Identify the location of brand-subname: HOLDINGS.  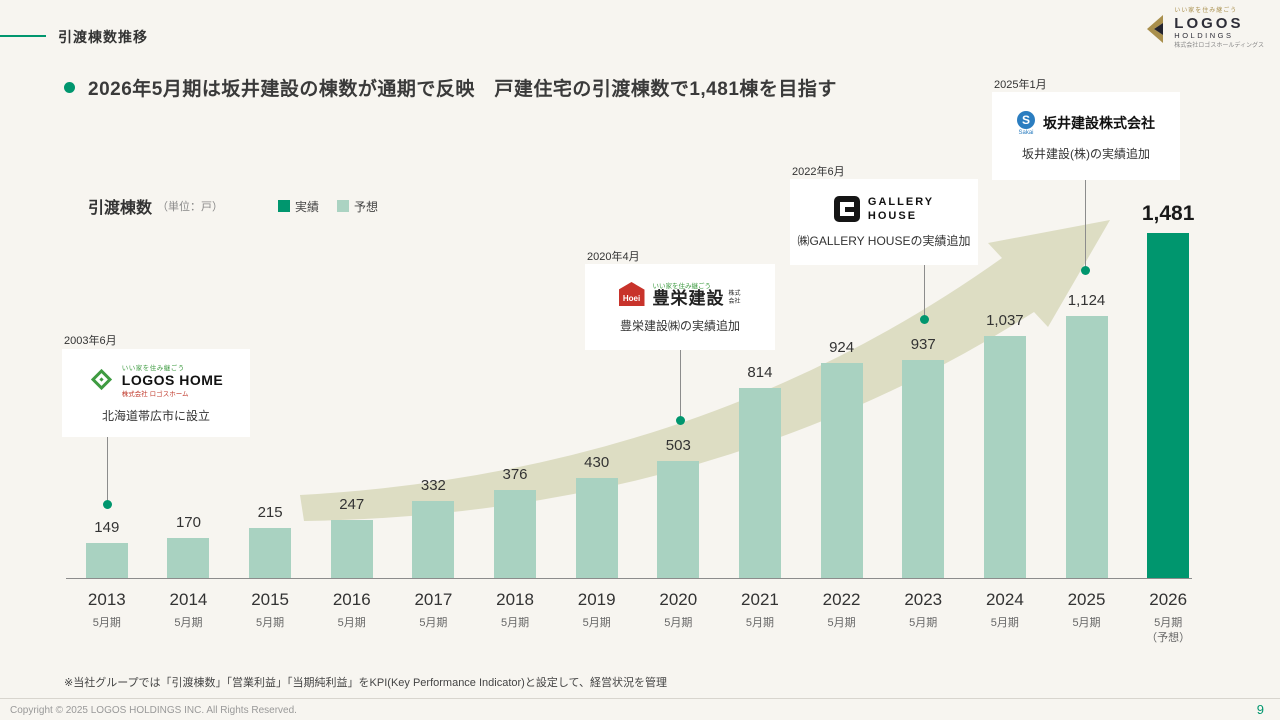
(1204, 36).